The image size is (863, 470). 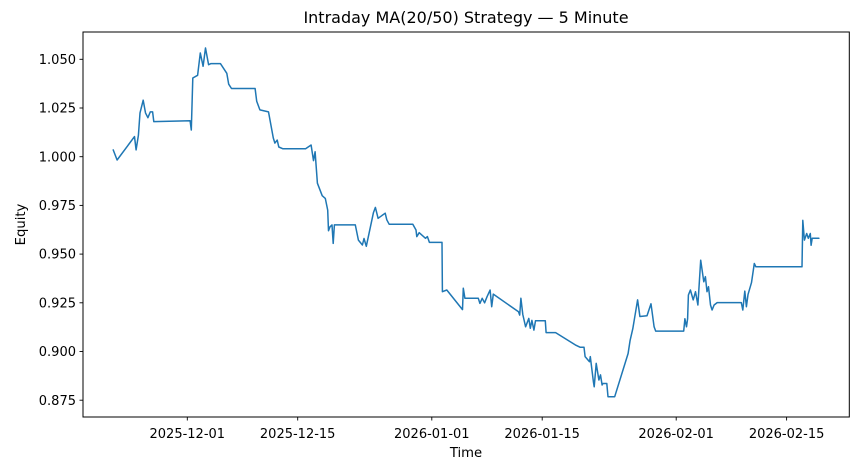 What do you see at coordinates (57, 303) in the screenshot?
I see `y-tick-label: 0.925` at bounding box center [57, 303].